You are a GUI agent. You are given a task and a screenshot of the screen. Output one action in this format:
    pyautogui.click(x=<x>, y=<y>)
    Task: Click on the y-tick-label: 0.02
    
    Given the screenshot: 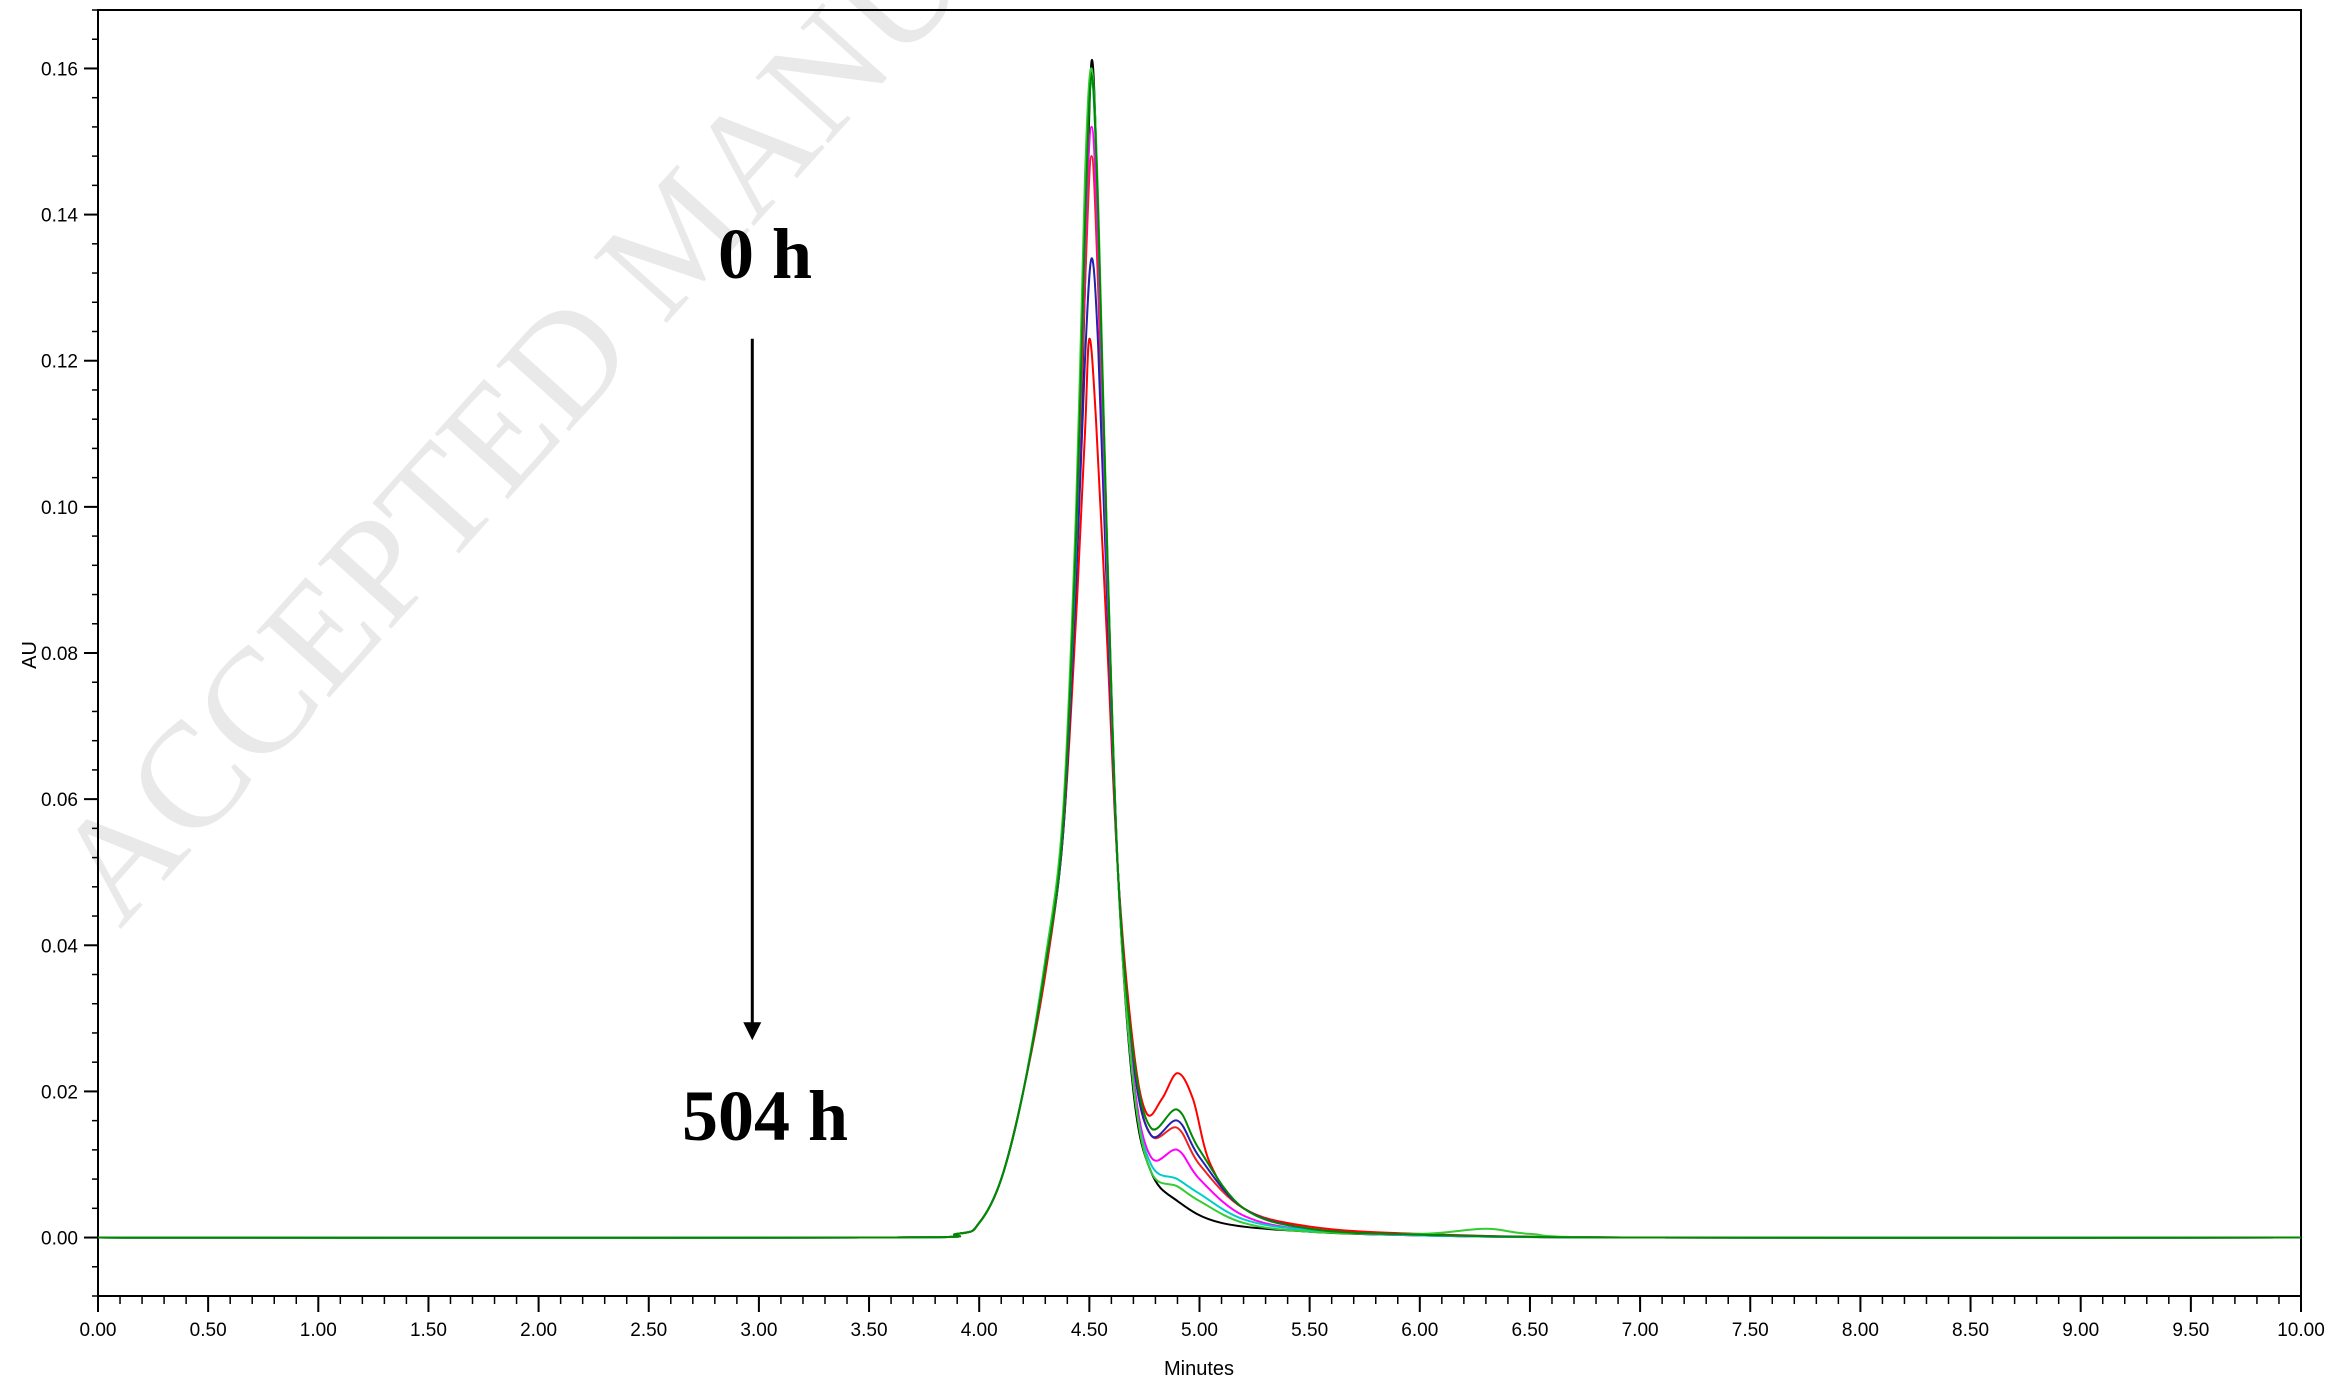 What is the action you would take?
    pyautogui.click(x=59, y=1092)
    